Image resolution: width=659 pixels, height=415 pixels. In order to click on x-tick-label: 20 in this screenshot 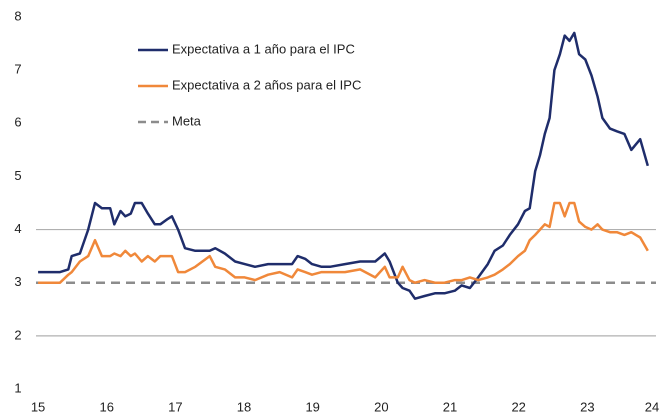, I will do `click(381, 406)`.